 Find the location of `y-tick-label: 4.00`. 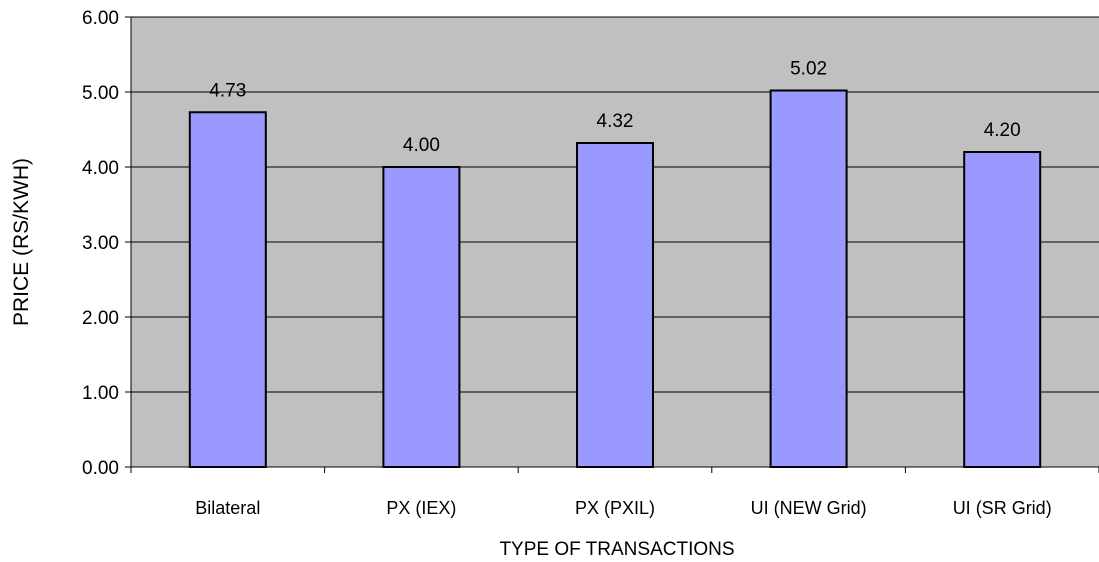

y-tick-label: 4.00 is located at coordinates (100, 168).